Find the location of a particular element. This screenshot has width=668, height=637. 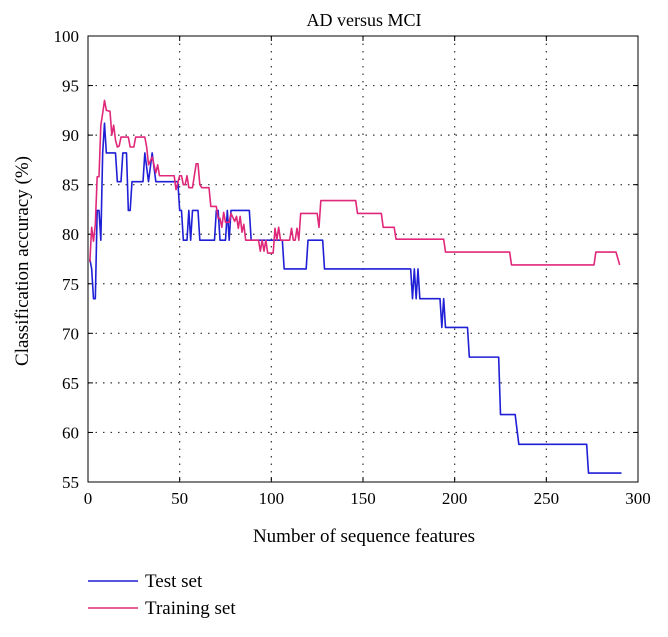

x-tick-label: 200 is located at coordinates (455, 498).